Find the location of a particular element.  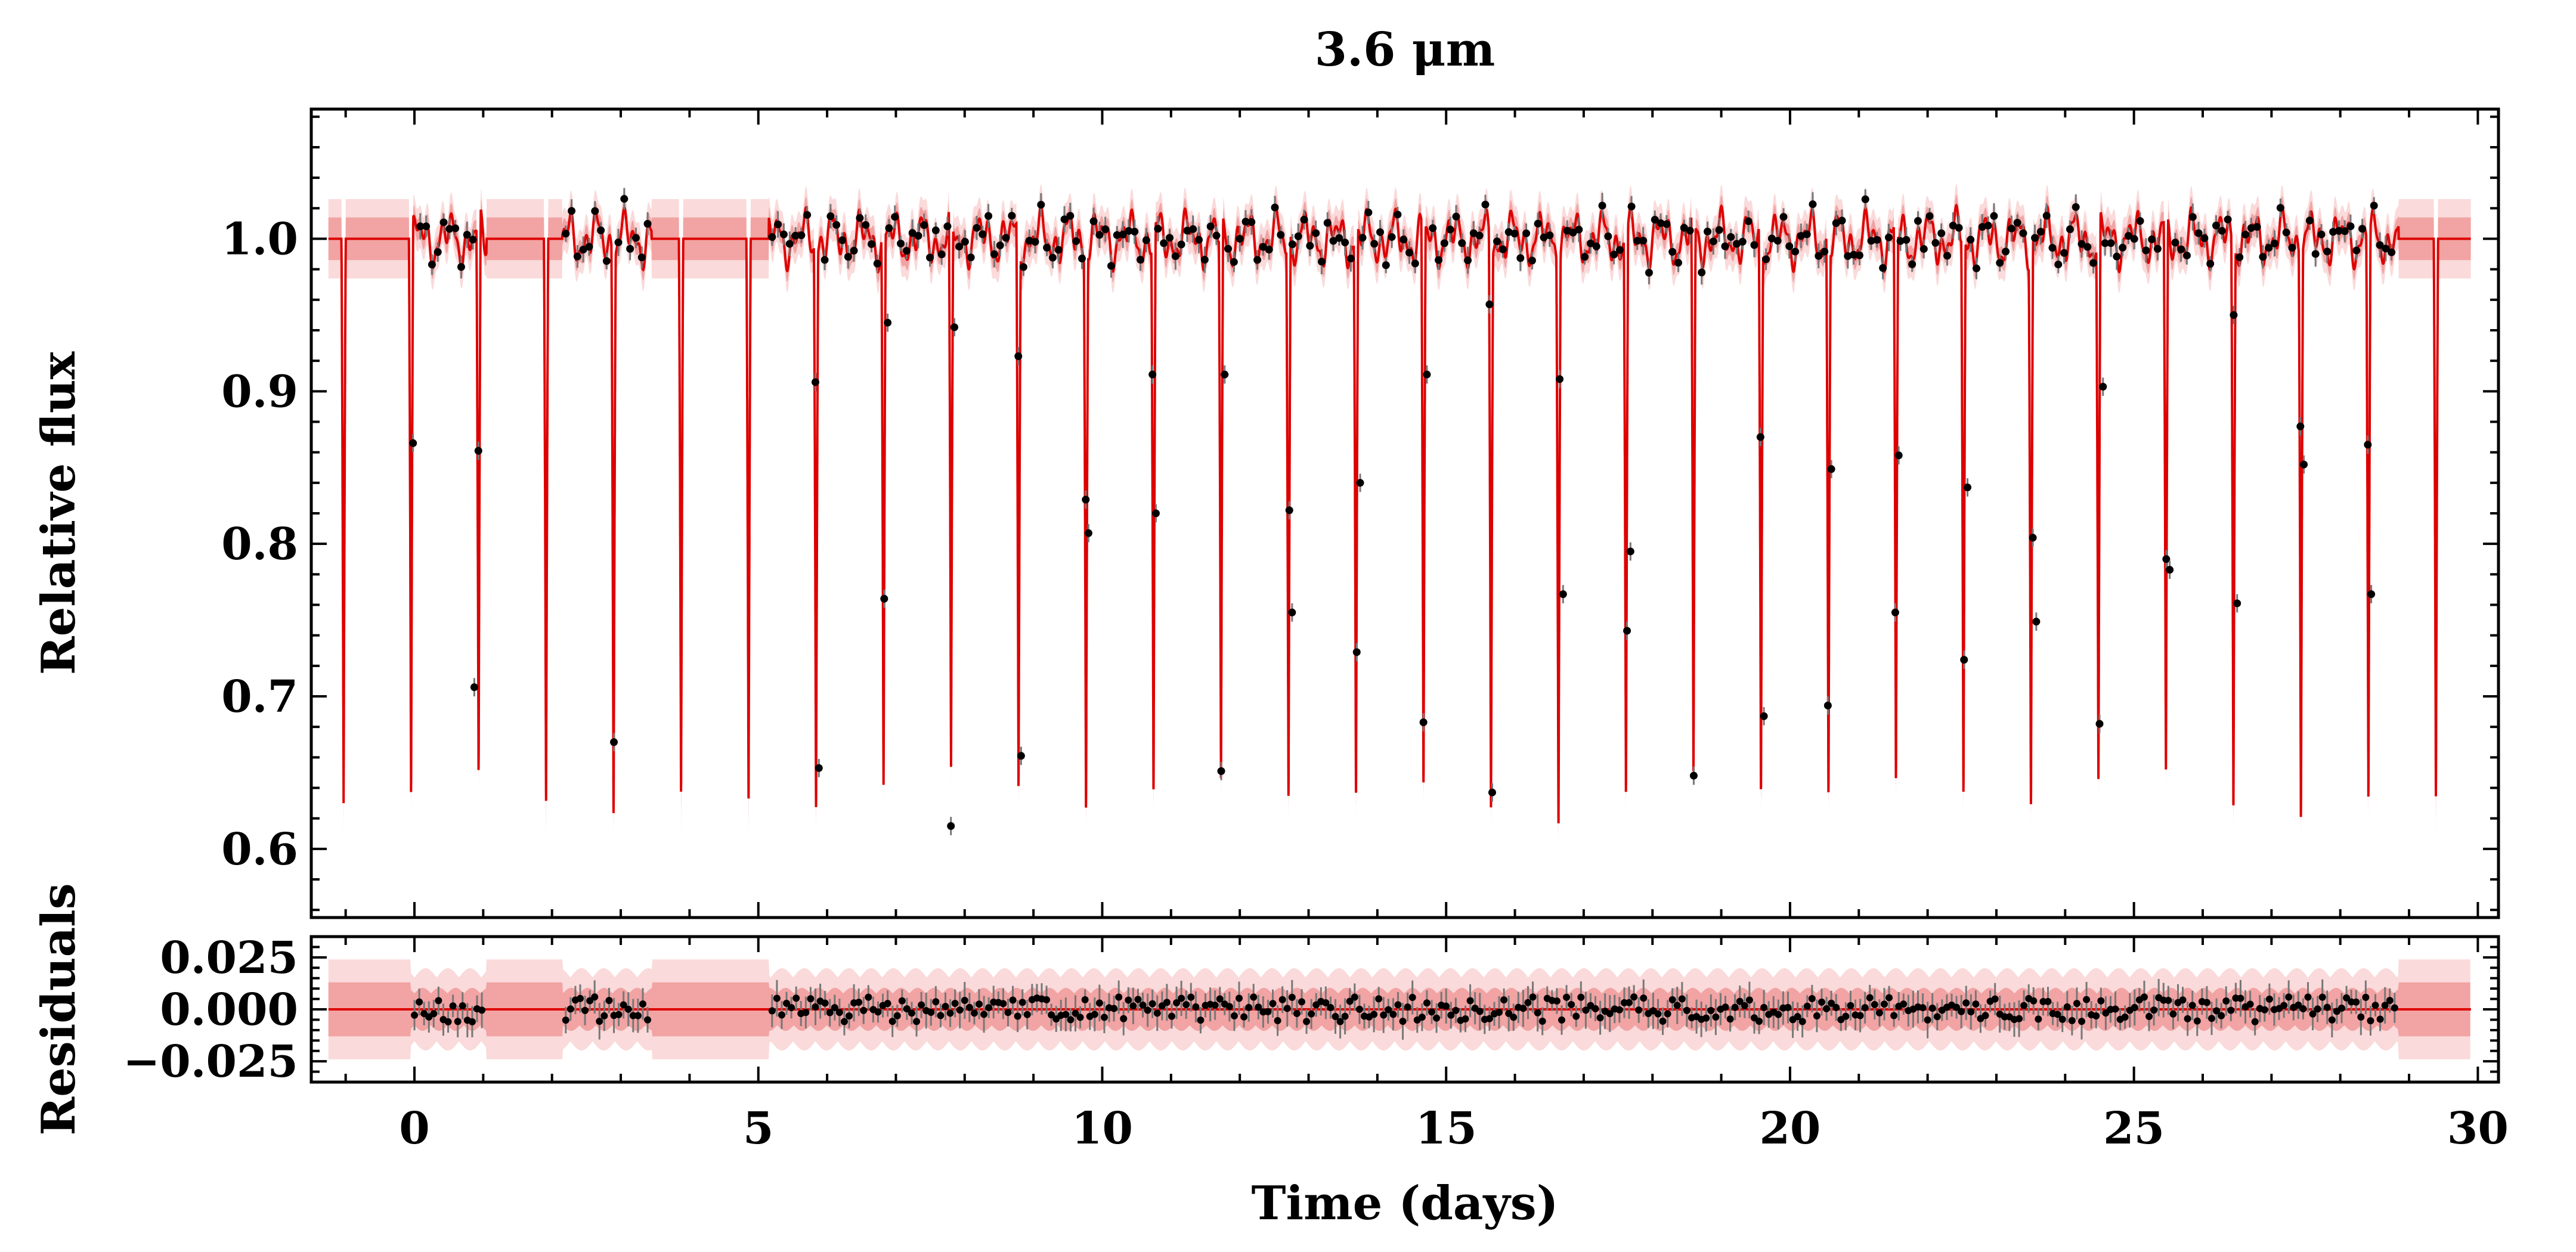

residual-points is located at coordinates (1405, 1009).